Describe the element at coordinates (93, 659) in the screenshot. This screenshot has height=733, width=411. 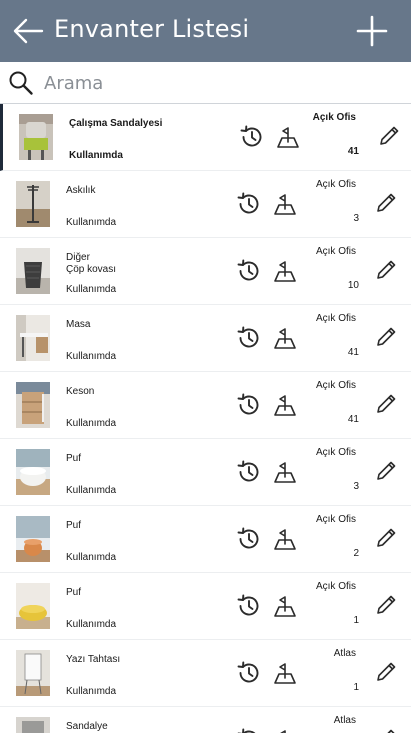
I see `item-name: Yazı Tahtası` at that location.